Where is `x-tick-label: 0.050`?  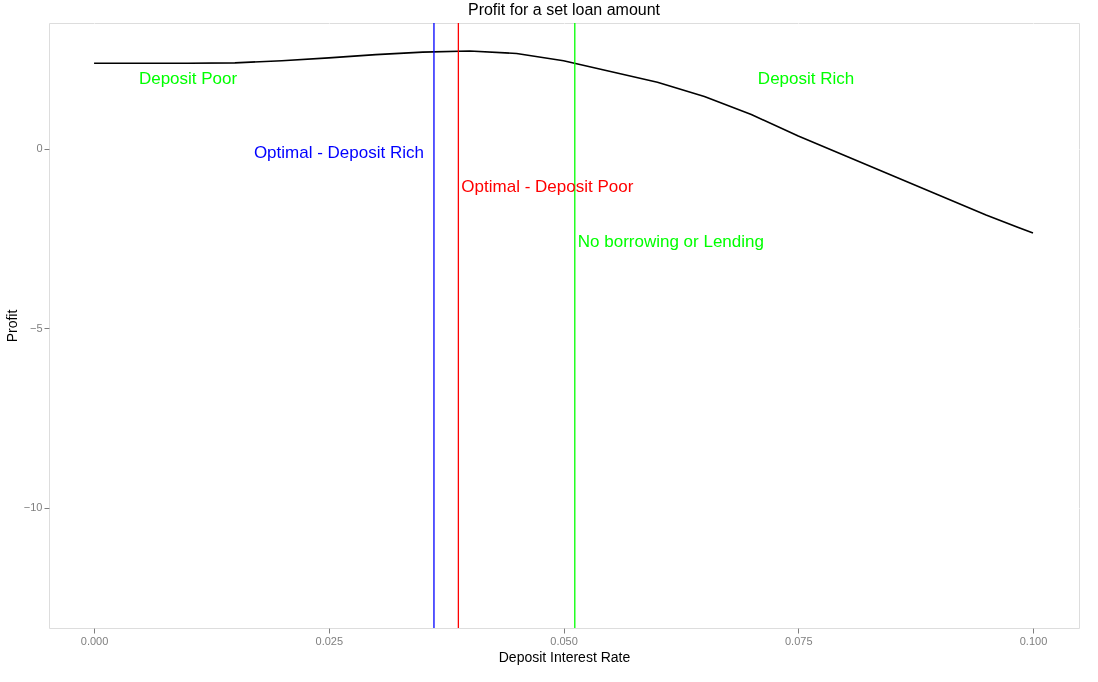
x-tick-label: 0.050 is located at coordinates (564, 640).